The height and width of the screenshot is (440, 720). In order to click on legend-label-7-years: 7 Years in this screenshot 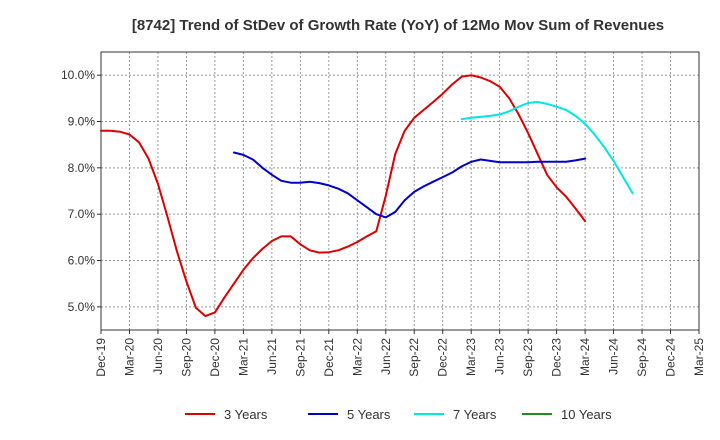, I will do `click(475, 414)`.